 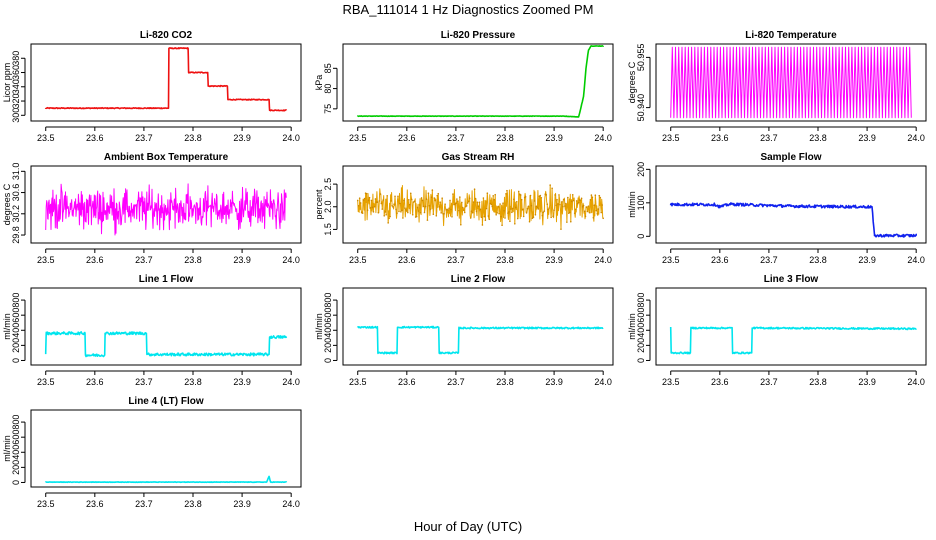 What do you see at coordinates (166, 82) in the screenshot?
I see `plot-frame-co2` at bounding box center [166, 82].